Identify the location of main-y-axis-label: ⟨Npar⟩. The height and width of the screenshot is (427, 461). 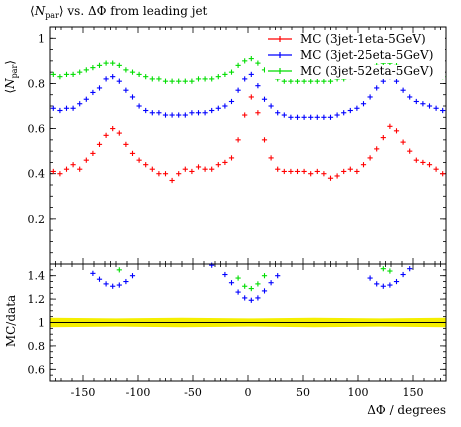
(11, 77).